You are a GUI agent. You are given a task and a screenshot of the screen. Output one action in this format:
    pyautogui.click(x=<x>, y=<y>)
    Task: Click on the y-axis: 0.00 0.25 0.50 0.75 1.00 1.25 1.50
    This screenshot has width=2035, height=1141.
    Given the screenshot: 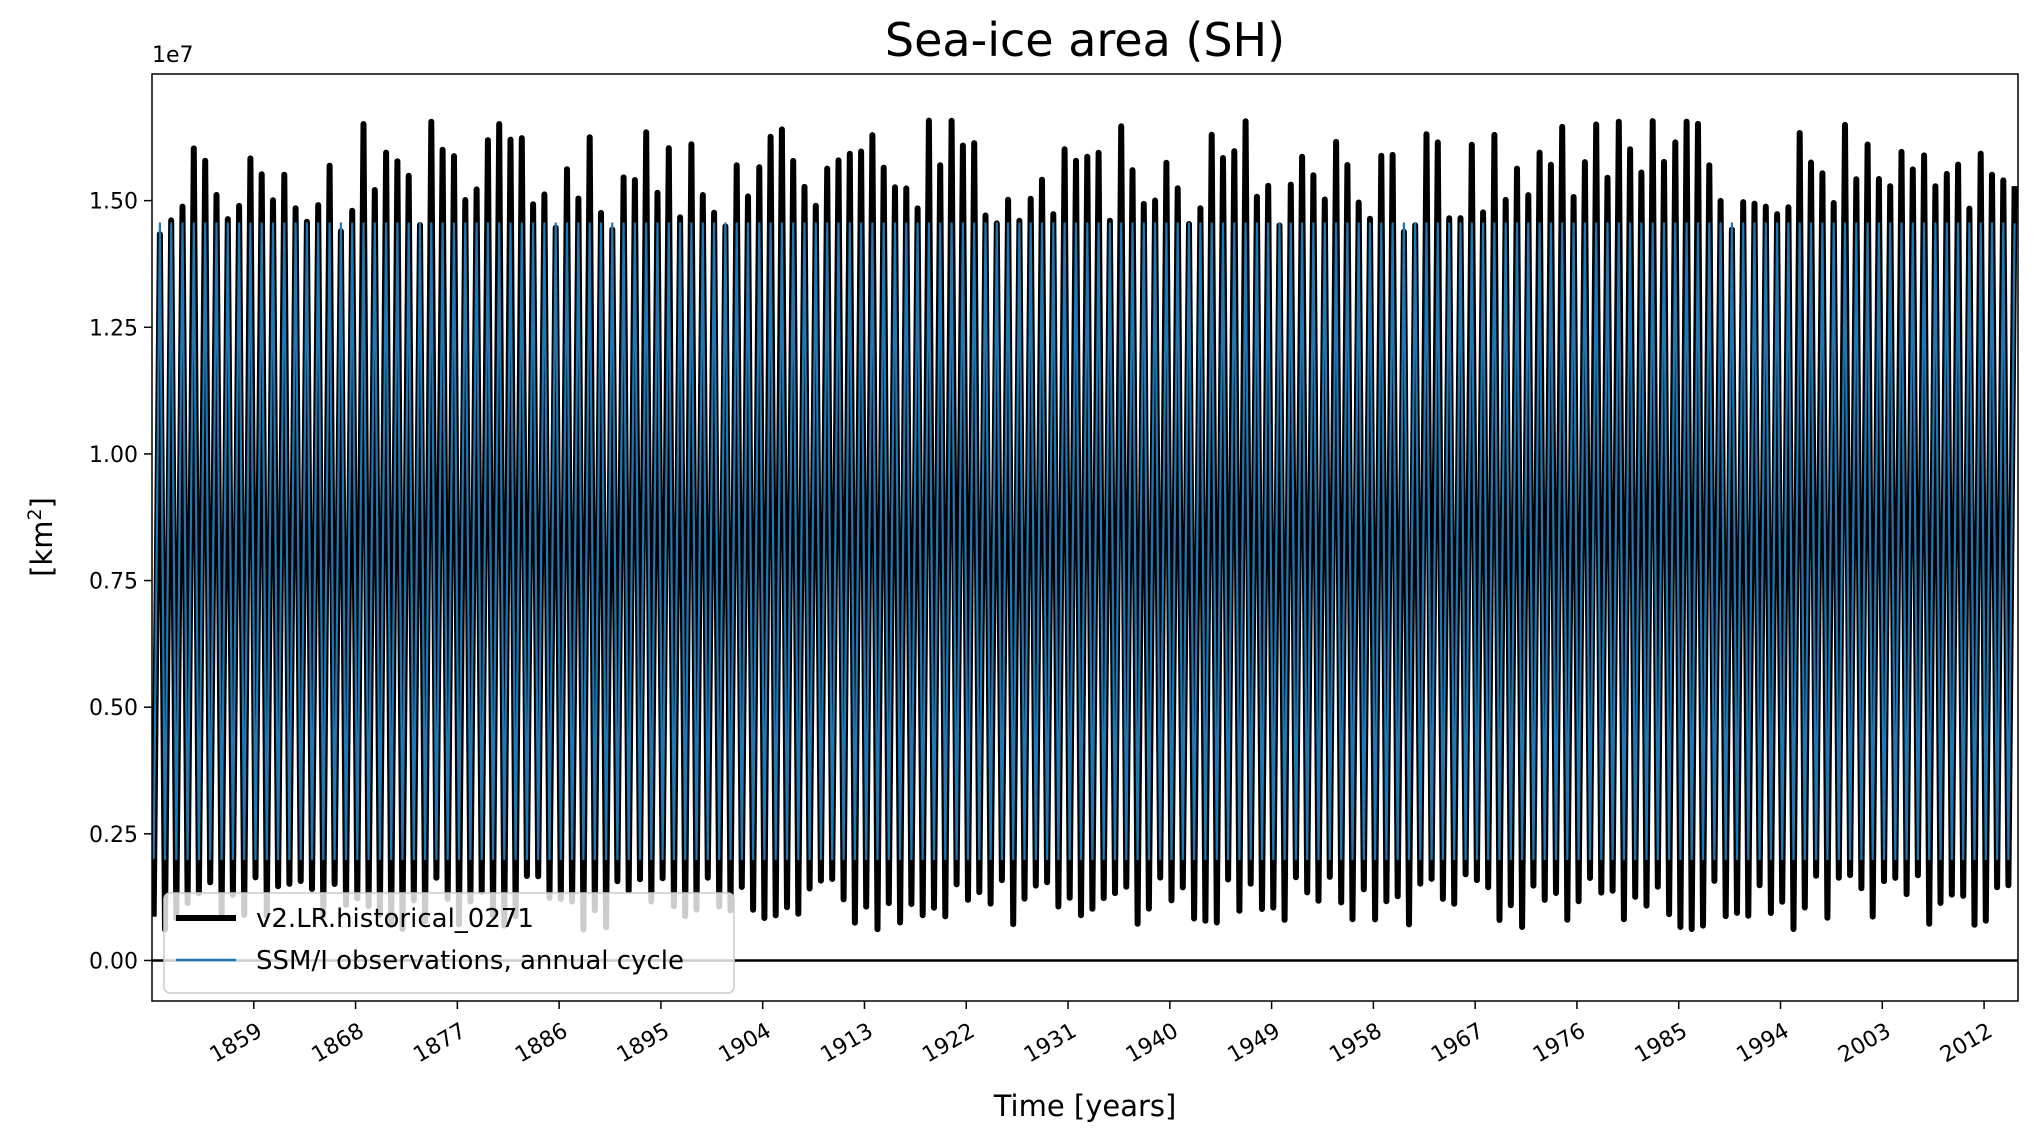 What is the action you would take?
    pyautogui.click(x=120, y=582)
    